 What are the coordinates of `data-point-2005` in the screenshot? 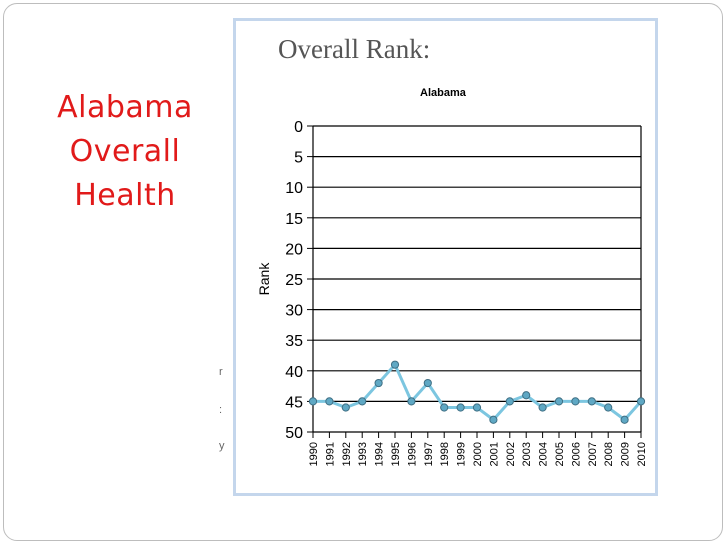 It's located at (559, 401).